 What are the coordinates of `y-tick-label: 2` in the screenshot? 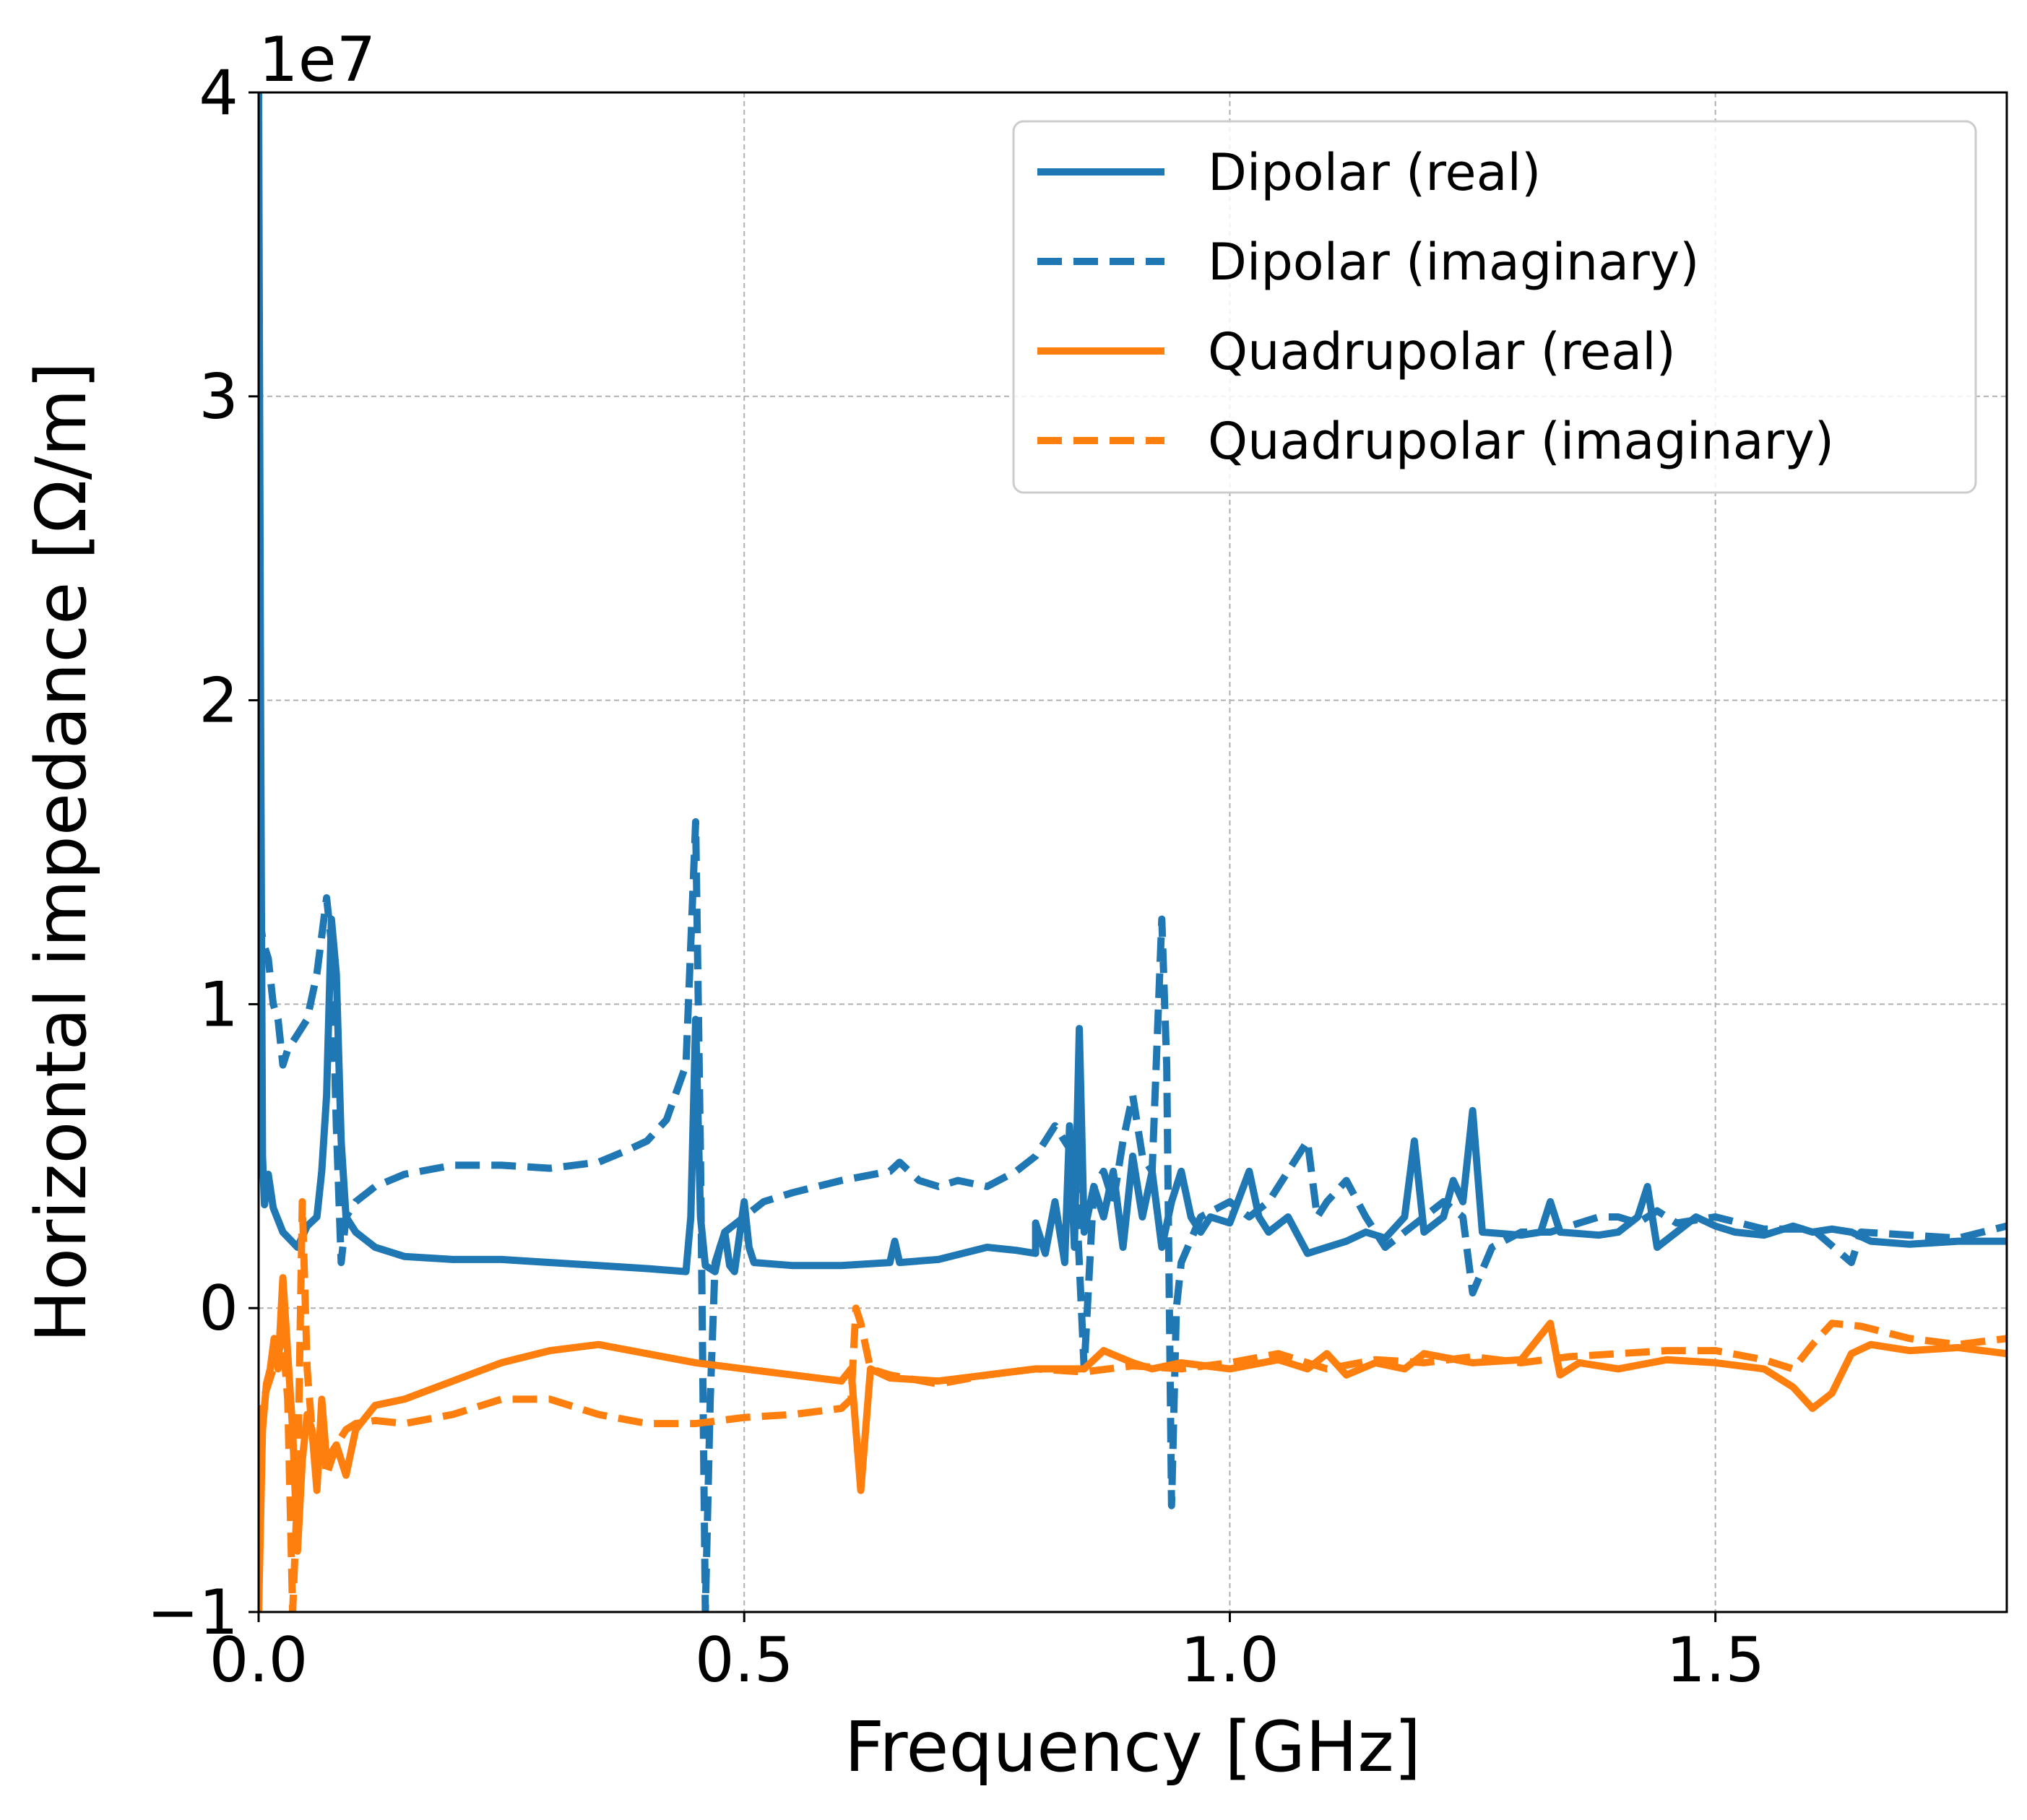 It's located at (218, 701).